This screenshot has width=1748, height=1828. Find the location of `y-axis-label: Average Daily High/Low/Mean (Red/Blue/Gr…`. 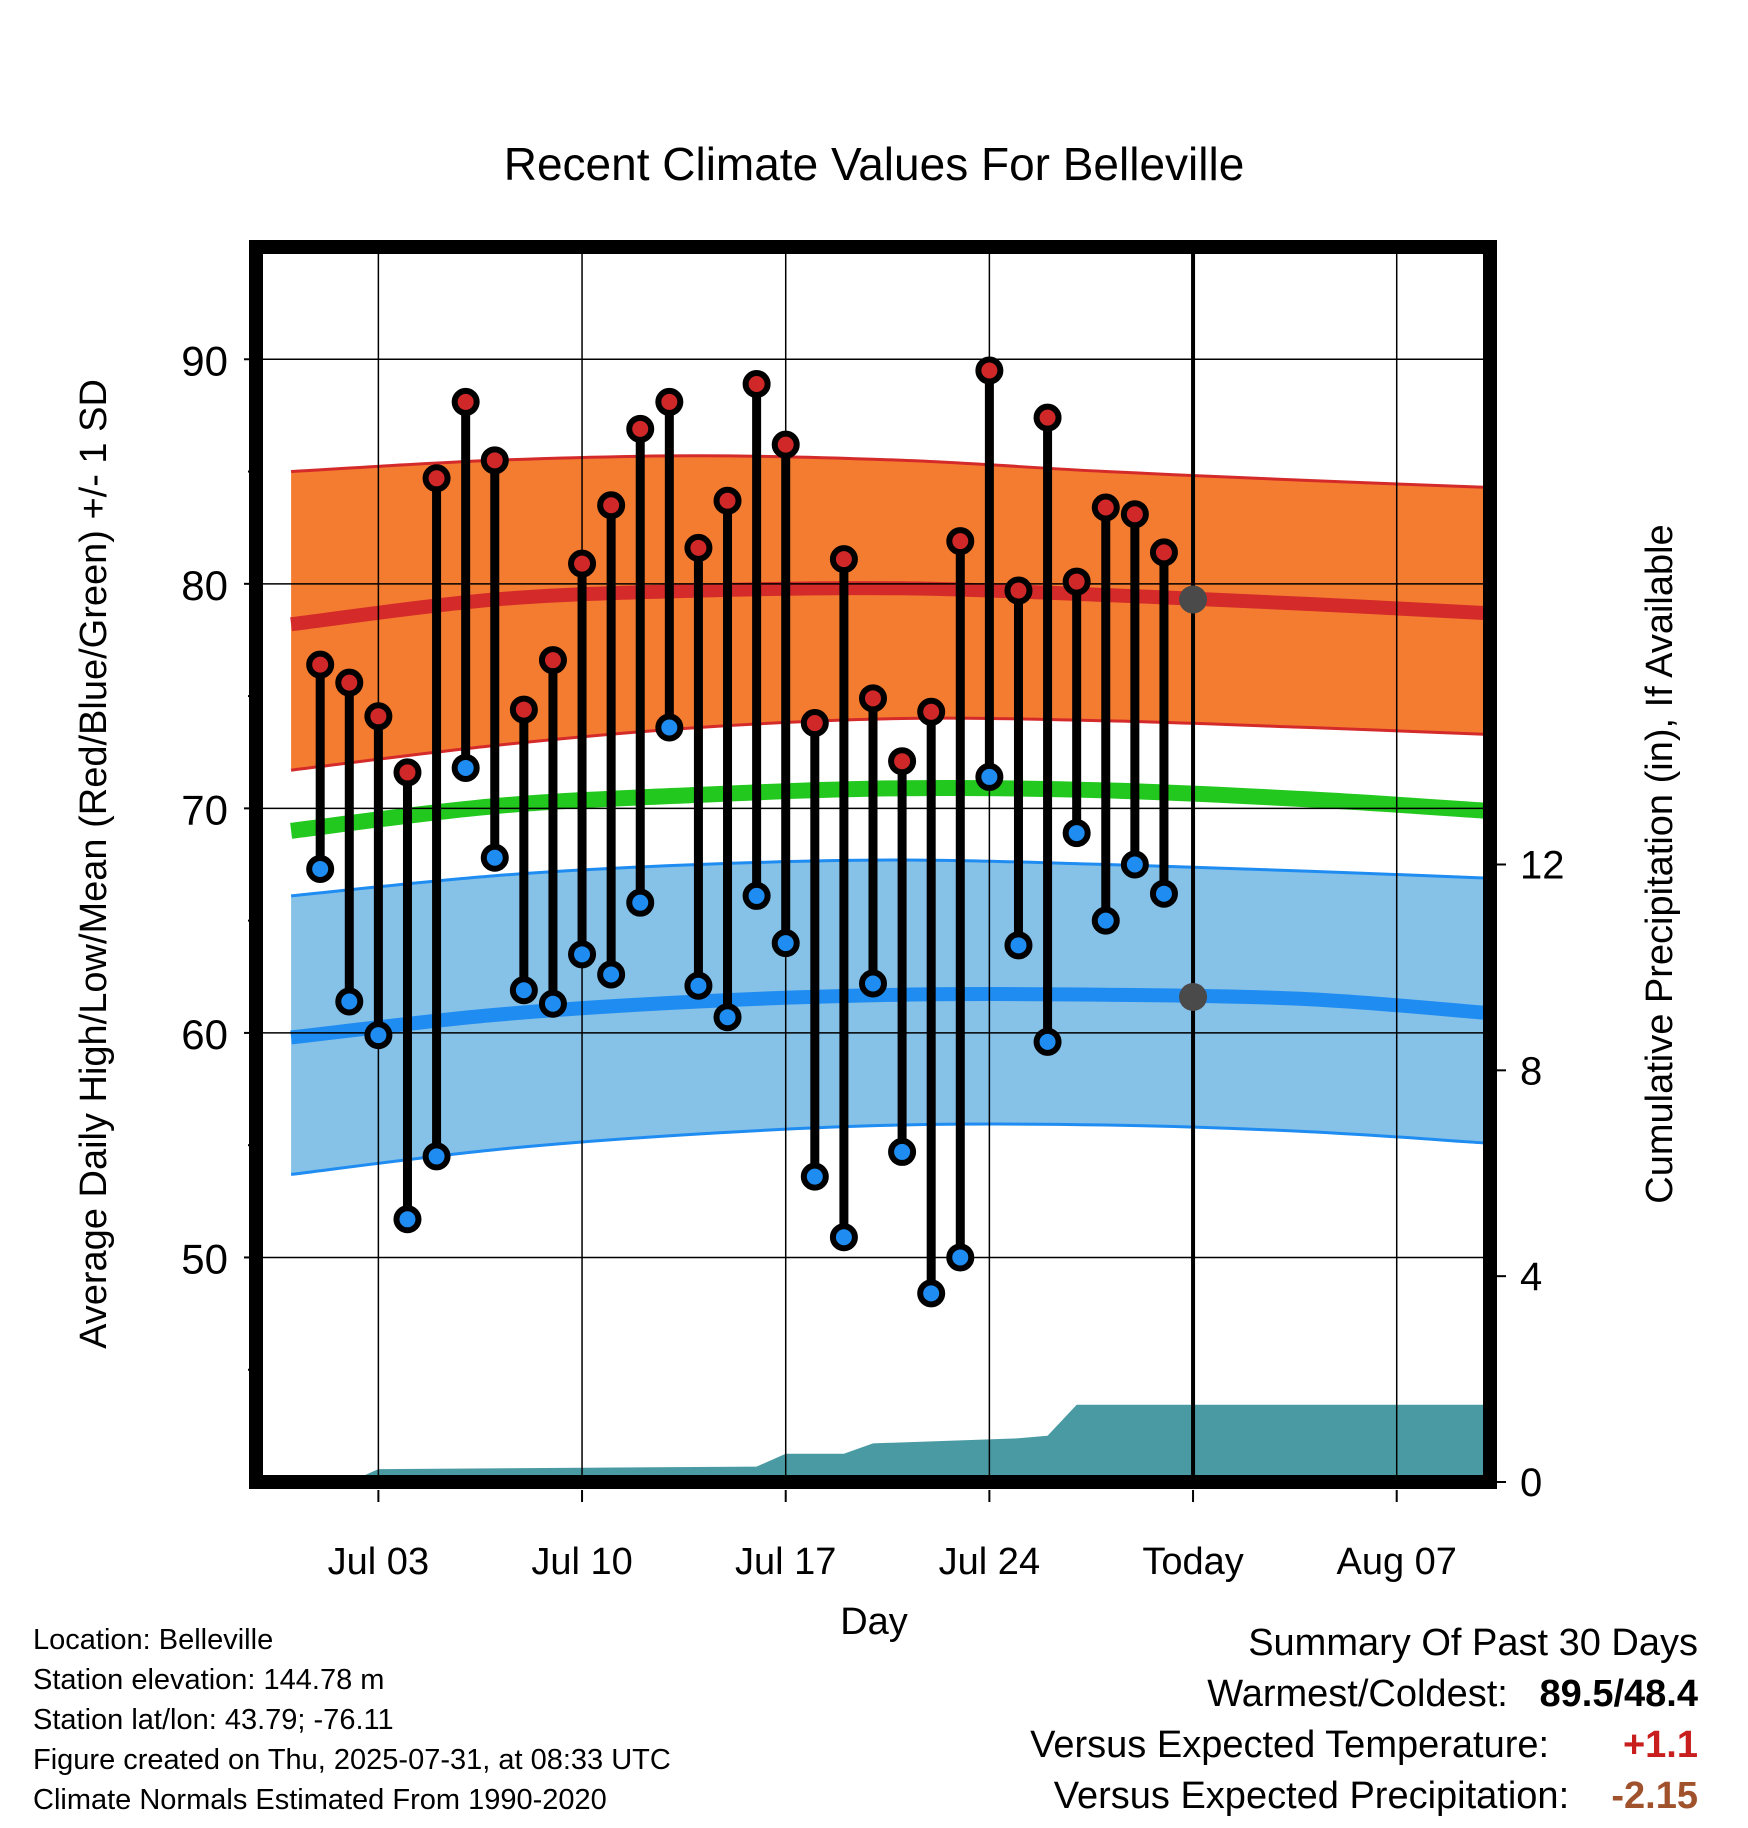

y-axis-label: Average Daily High/Low/Mean (Red/Blue/Gr… is located at coordinates (94, 864).